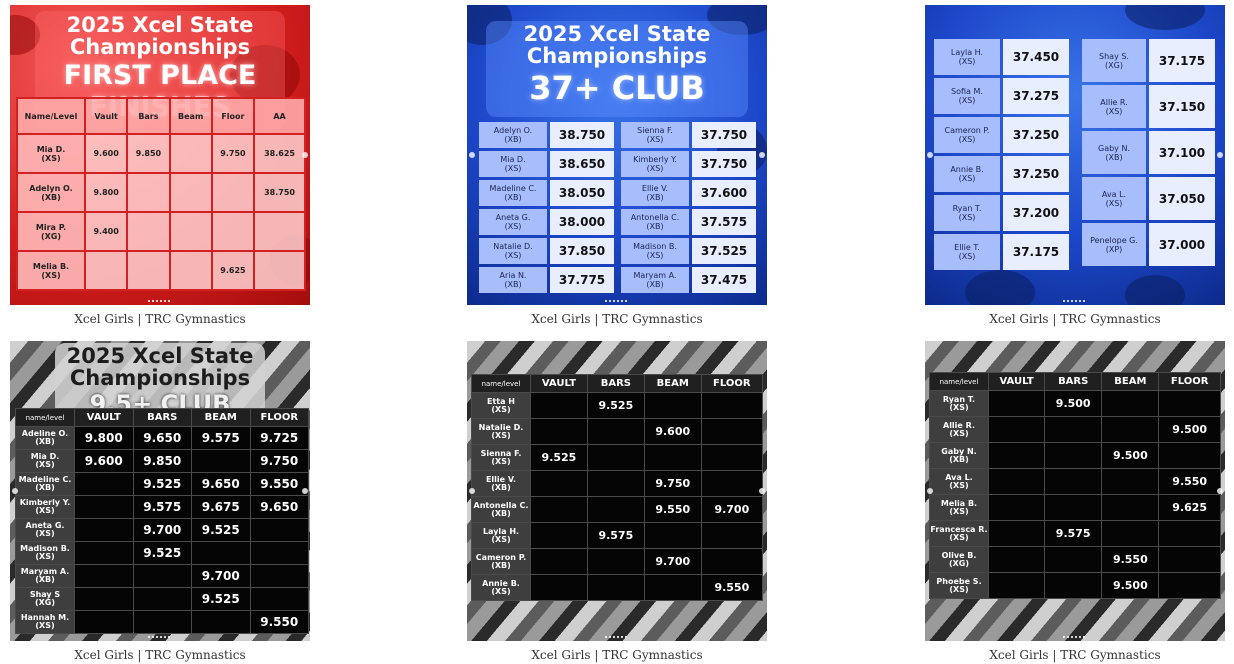  I want to click on column-header: BARS, so click(162, 417).